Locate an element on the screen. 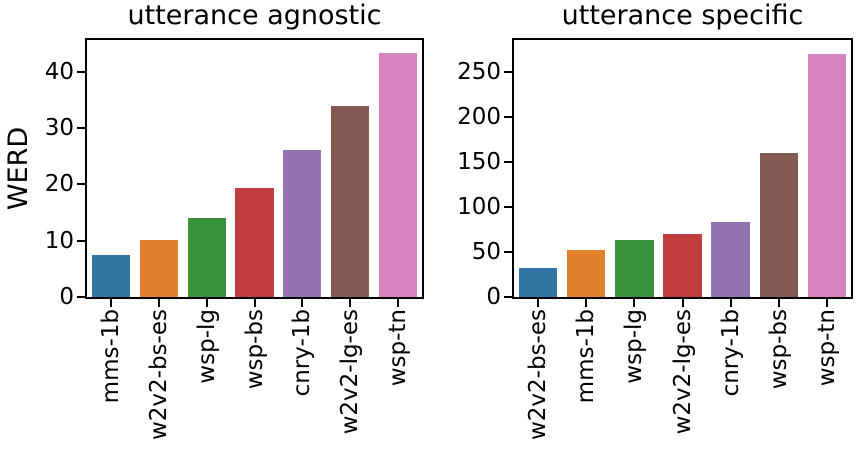 Image resolution: width=862 pixels, height=462 pixels. y-tick-label: 10 is located at coordinates (59, 240).